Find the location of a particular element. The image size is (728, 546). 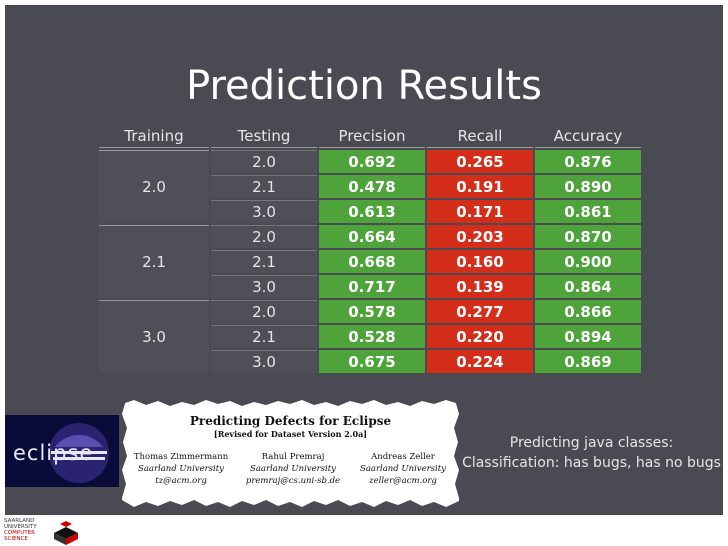

saarland-line1: SAARLAND is located at coordinates (19, 521).